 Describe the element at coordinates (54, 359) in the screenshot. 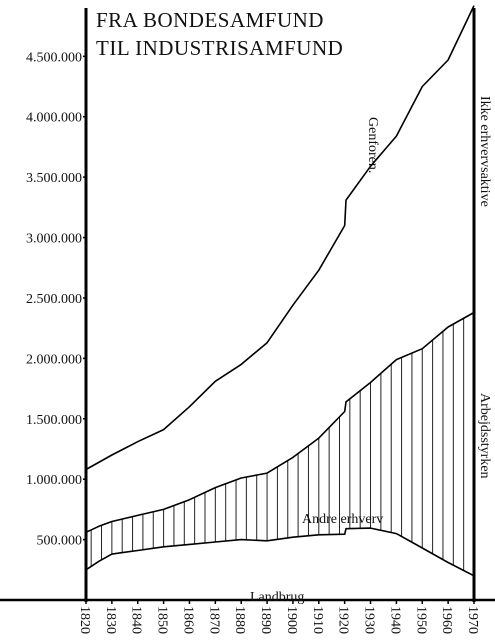

I see `y-tick-label: 2.000.000` at that location.